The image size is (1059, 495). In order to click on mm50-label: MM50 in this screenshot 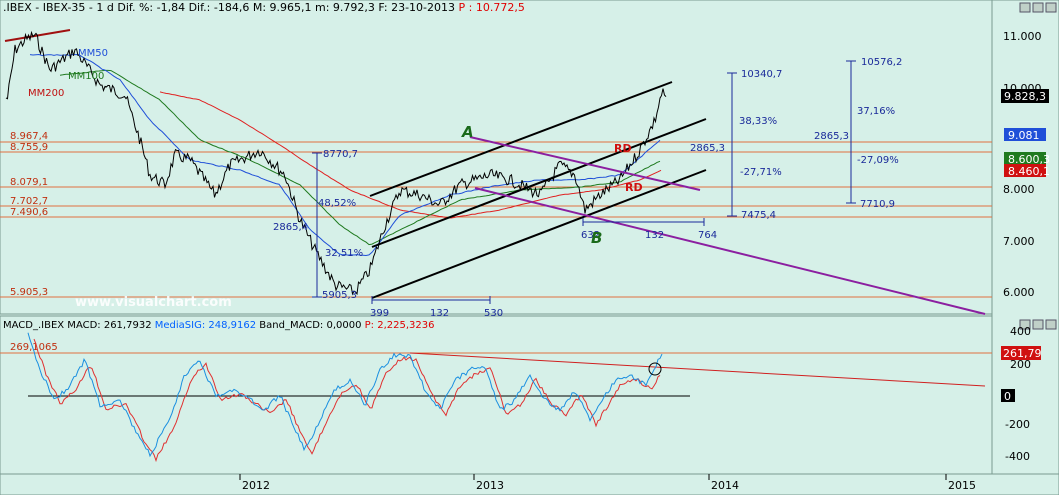, I will do `click(93, 53)`.